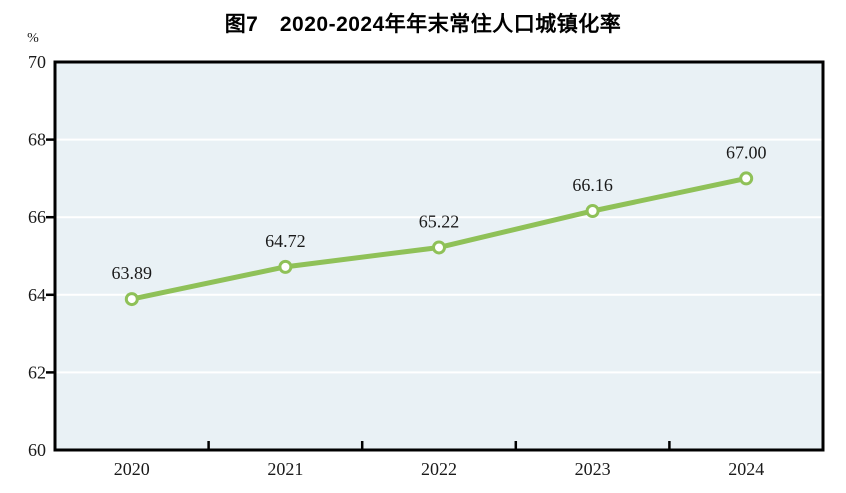 The width and height of the screenshot is (846, 493). I want to click on x-tick-label: 2021, so click(285, 469).